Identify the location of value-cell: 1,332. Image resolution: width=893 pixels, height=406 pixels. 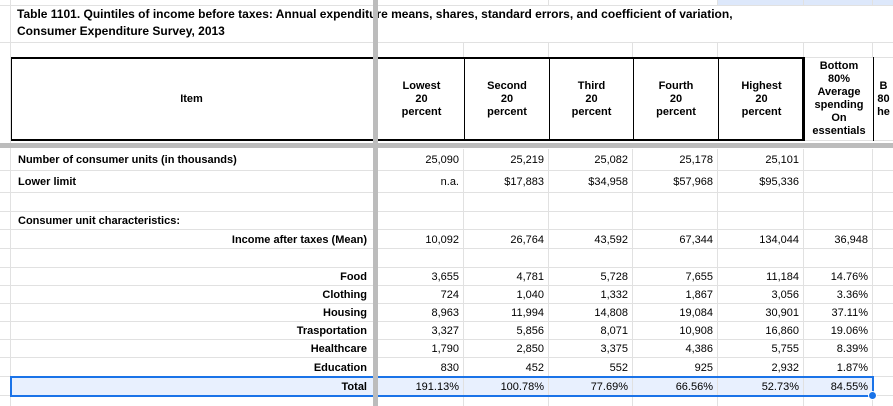
(614, 295).